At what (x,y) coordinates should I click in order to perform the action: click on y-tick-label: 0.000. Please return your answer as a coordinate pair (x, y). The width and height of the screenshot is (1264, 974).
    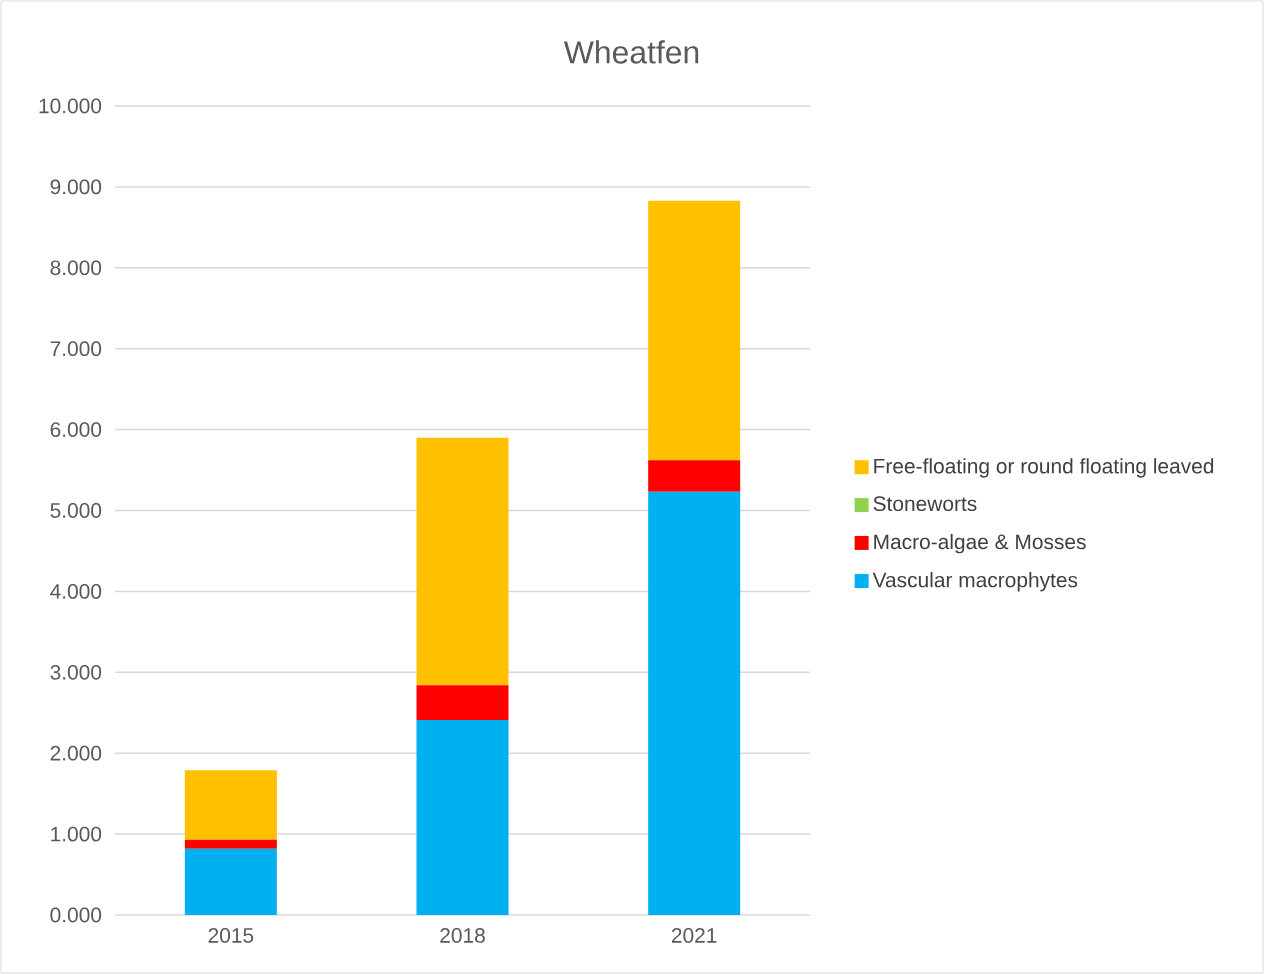
    Looking at the image, I should click on (76, 915).